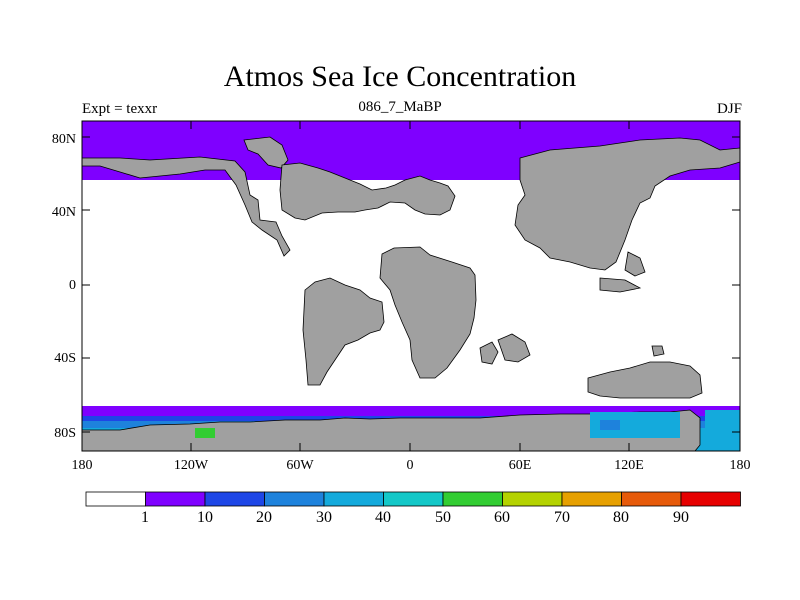  Describe the element at coordinates (400, 107) in the screenshot. I see `period-label: 086_7_MaBP` at that location.